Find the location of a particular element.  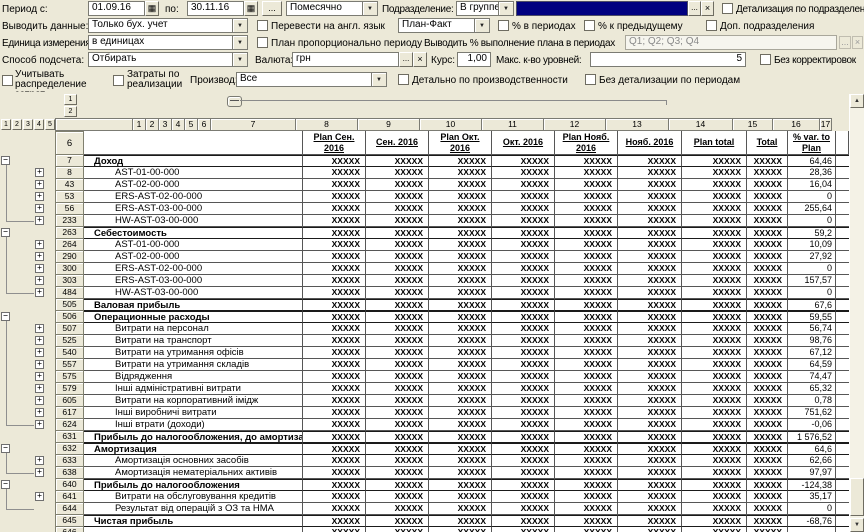

scroll-up-icon: ▲ is located at coordinates (857, 101).